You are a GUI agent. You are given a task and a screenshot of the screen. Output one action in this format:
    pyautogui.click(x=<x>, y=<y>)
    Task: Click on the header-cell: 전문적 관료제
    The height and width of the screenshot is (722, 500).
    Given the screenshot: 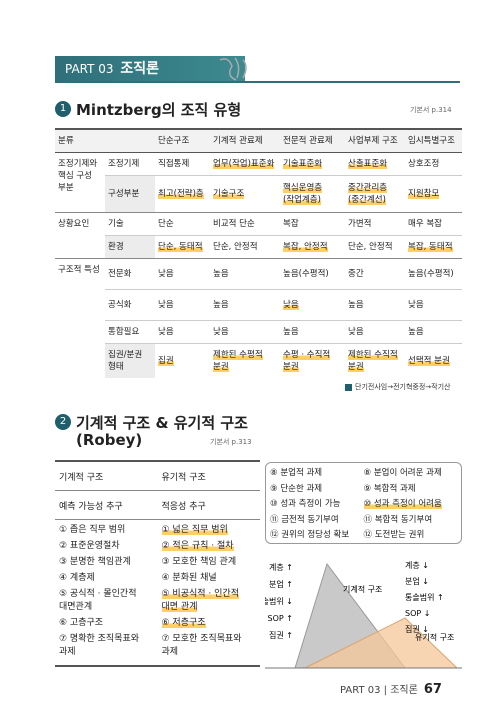 What is the action you would take?
    pyautogui.click(x=313, y=140)
    